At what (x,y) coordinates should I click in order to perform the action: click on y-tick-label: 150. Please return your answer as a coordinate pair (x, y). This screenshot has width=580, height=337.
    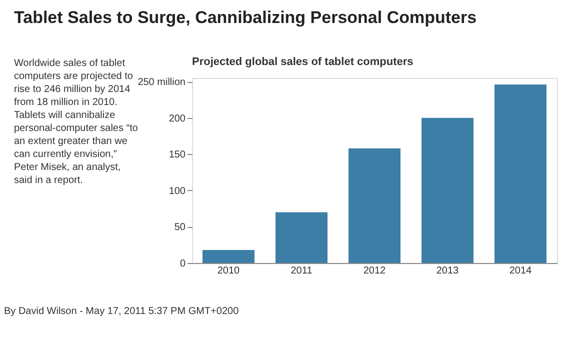
    Looking at the image, I should click on (177, 155).